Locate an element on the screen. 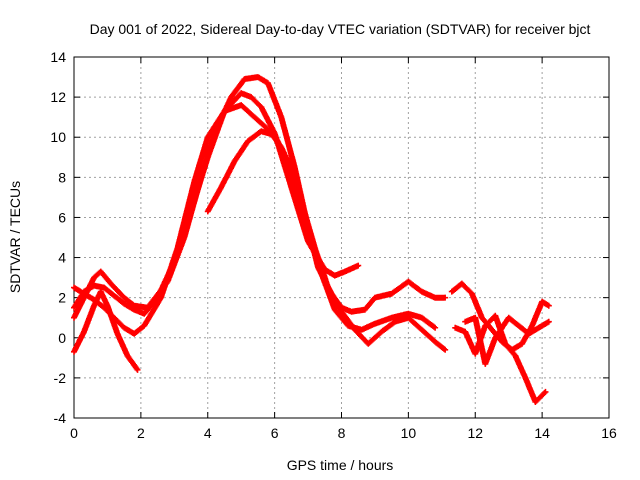 The image size is (640, 480). x-tick-label: 4 is located at coordinates (208, 433).